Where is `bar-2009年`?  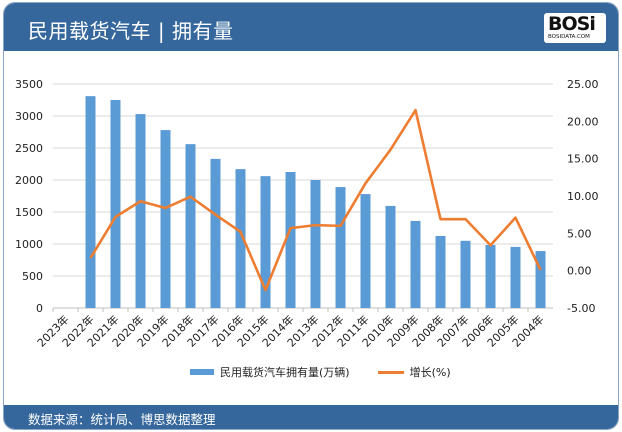 bar-2009年 is located at coordinates (415, 264).